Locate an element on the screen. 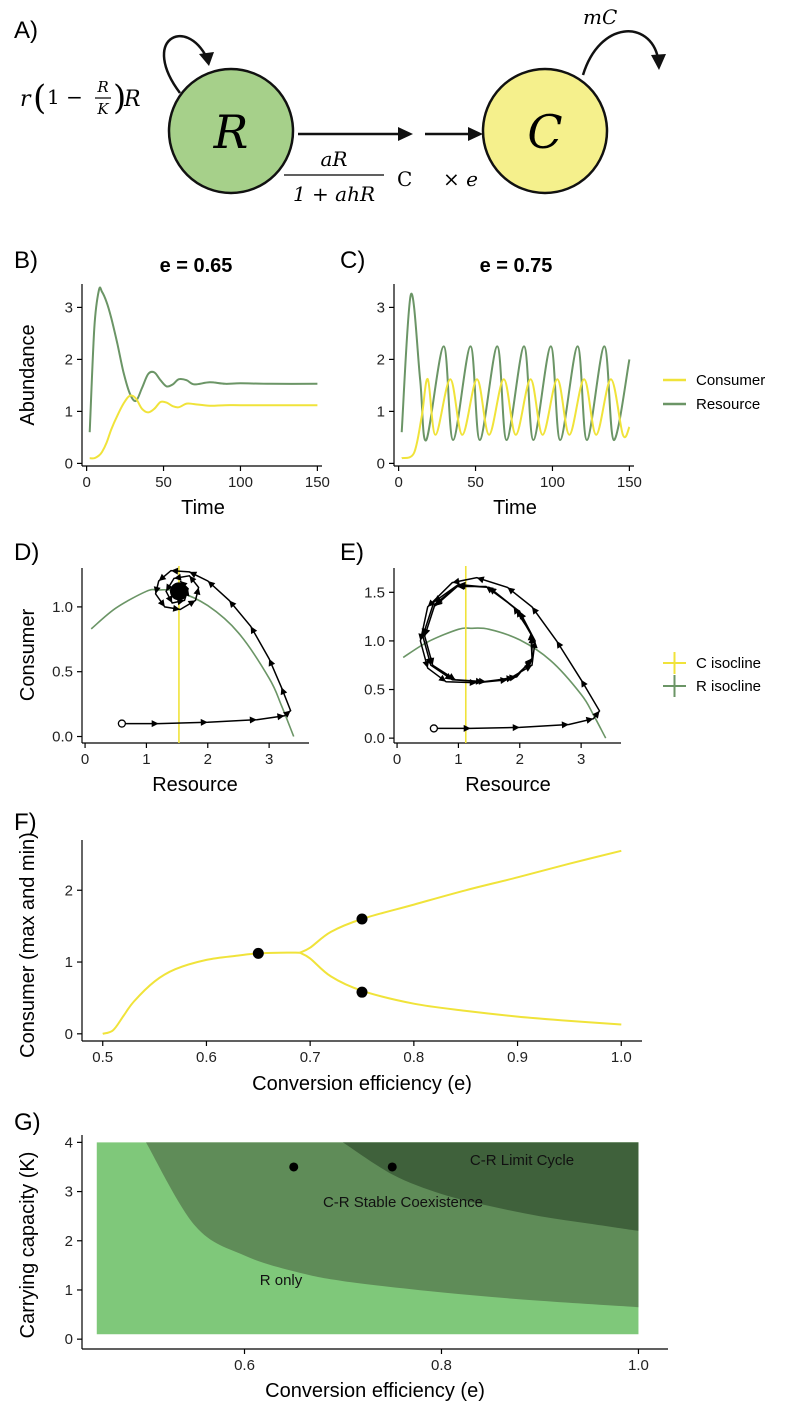 The image size is (788, 1405). trajectory is located at coordinates (206, 647).